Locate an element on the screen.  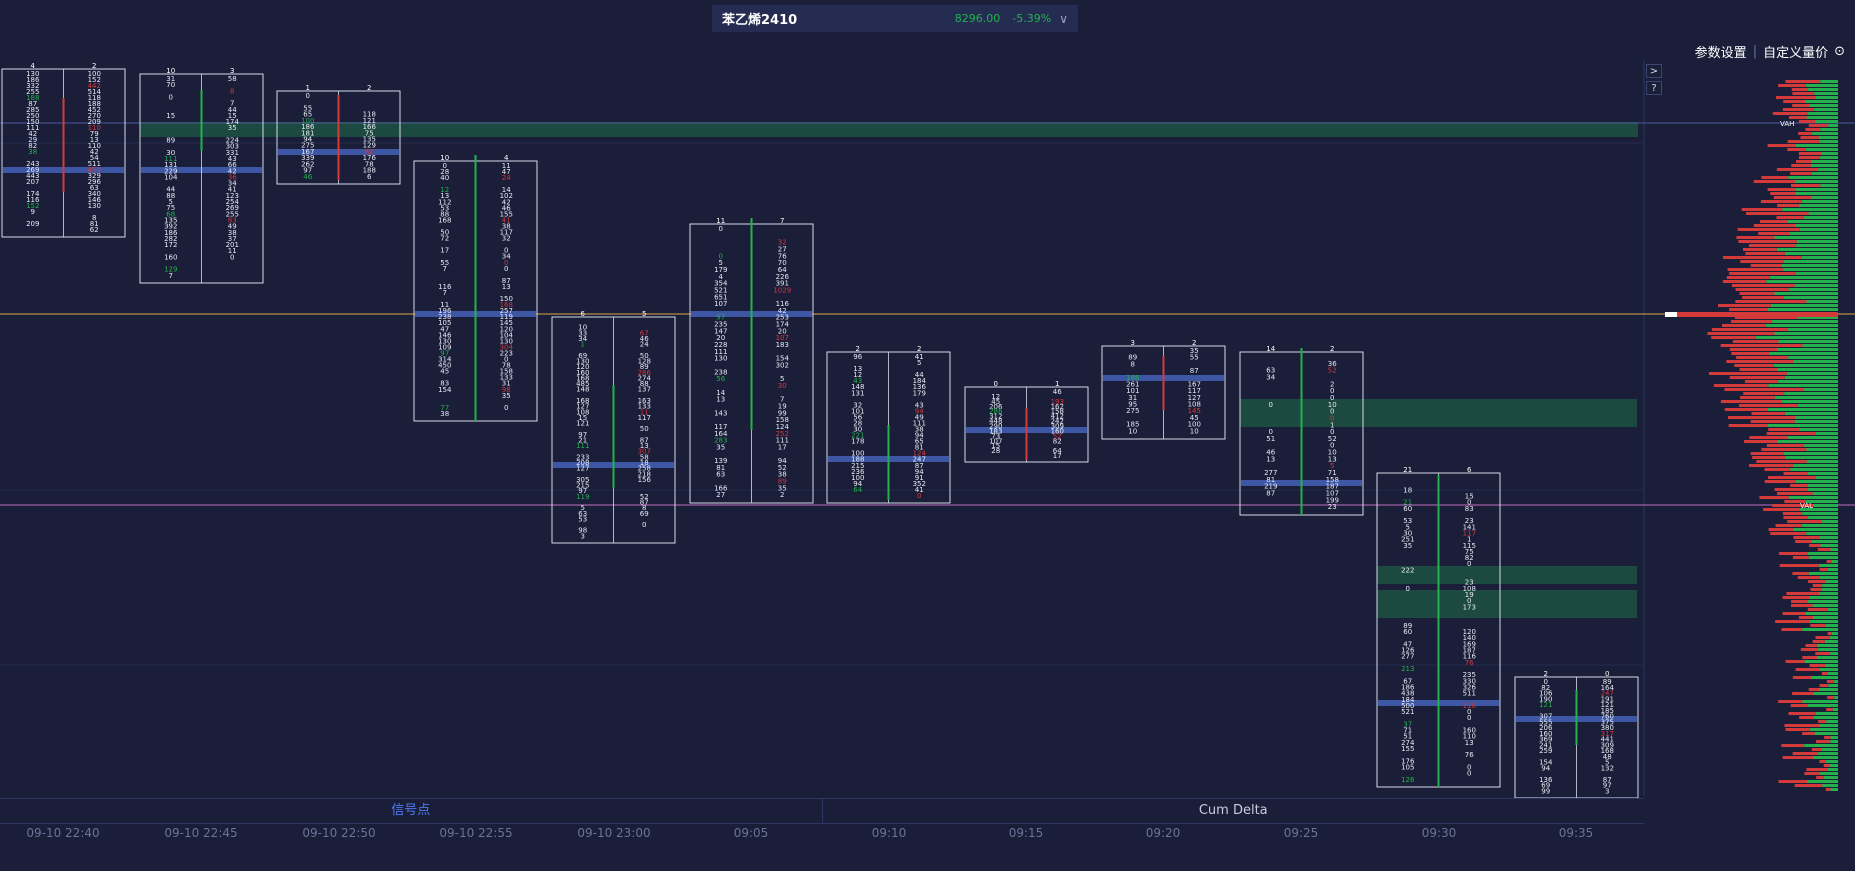
buy-volume: 168 is located at coordinates (1607, 751).